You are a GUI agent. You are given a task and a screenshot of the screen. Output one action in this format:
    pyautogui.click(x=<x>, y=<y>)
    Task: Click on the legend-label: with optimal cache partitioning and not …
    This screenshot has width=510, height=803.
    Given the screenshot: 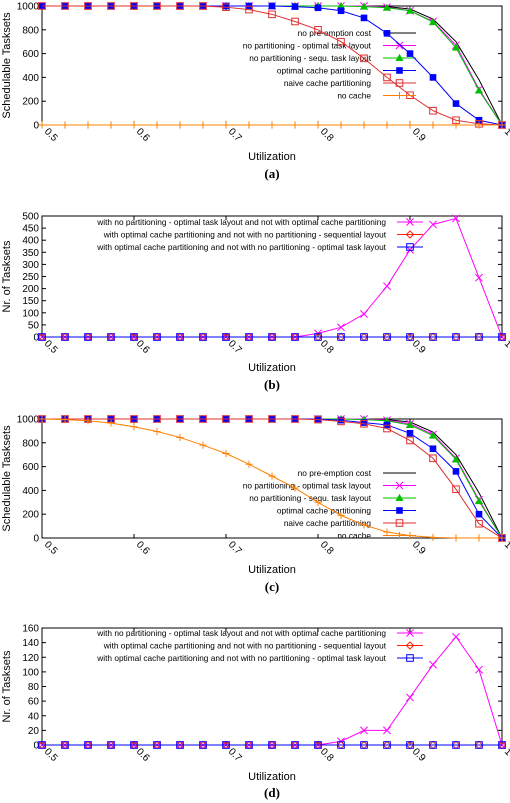 What is the action you would take?
    pyautogui.click(x=245, y=646)
    